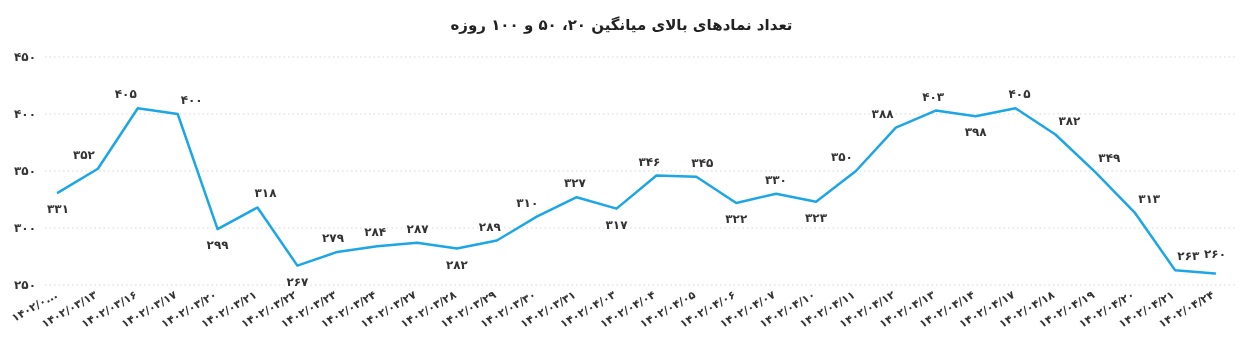 This screenshot has width=1243, height=346. What do you see at coordinates (298, 281) in the screenshot?
I see `data-label: ۲۶۷` at bounding box center [298, 281].